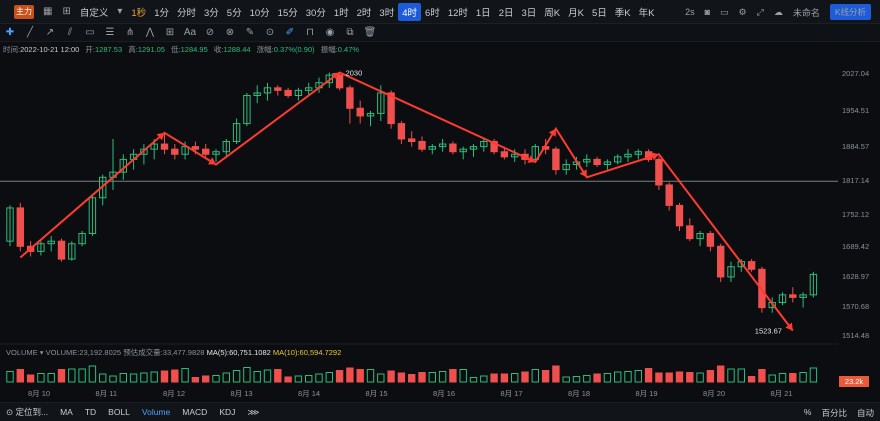  Describe the element at coordinates (190, 32) in the screenshot. I see `text-tool-icon: Aa` at that location.